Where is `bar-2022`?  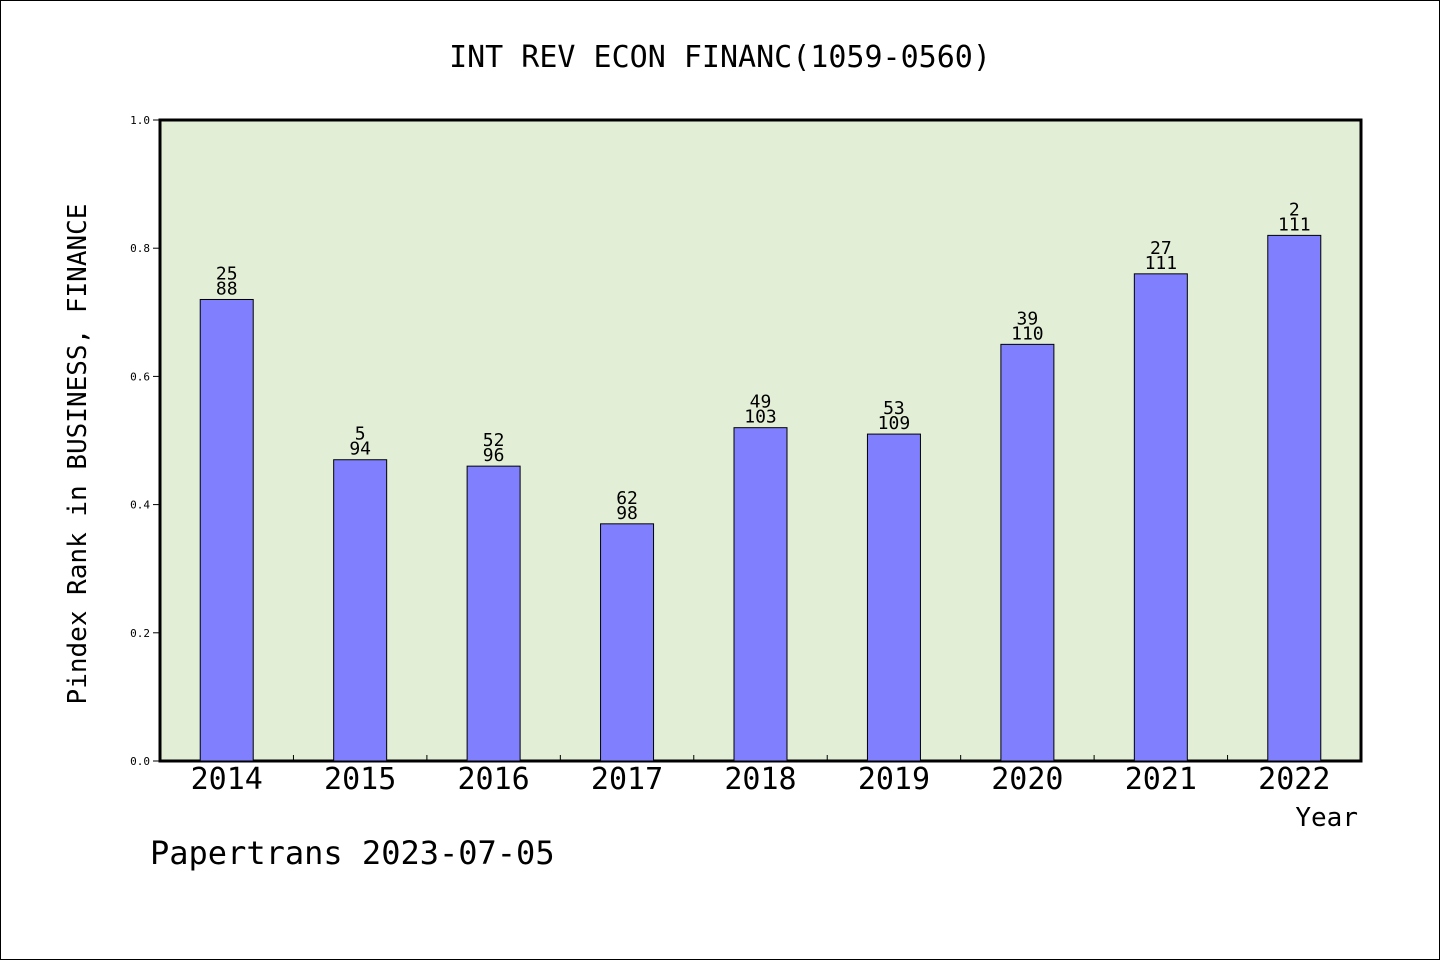 bar-2022 is located at coordinates (1294, 498).